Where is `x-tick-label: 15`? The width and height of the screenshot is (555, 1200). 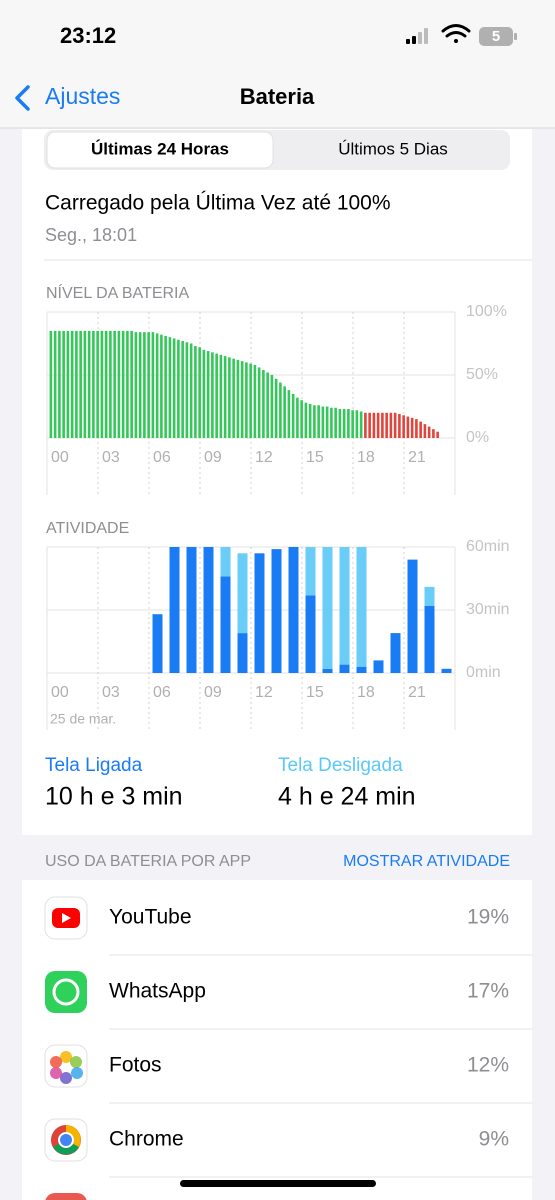 x-tick-label: 15 is located at coordinates (315, 457).